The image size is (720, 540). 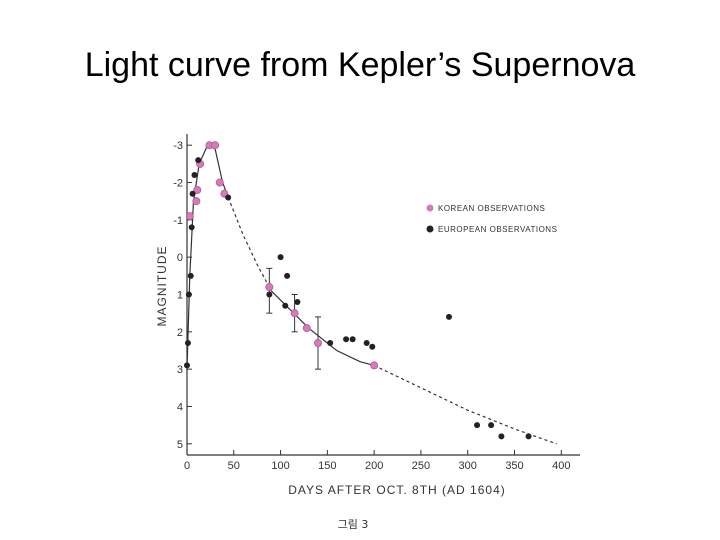 I want to click on legend-label-korean: KOREAN OBSERVATIONS, so click(x=491, y=208).